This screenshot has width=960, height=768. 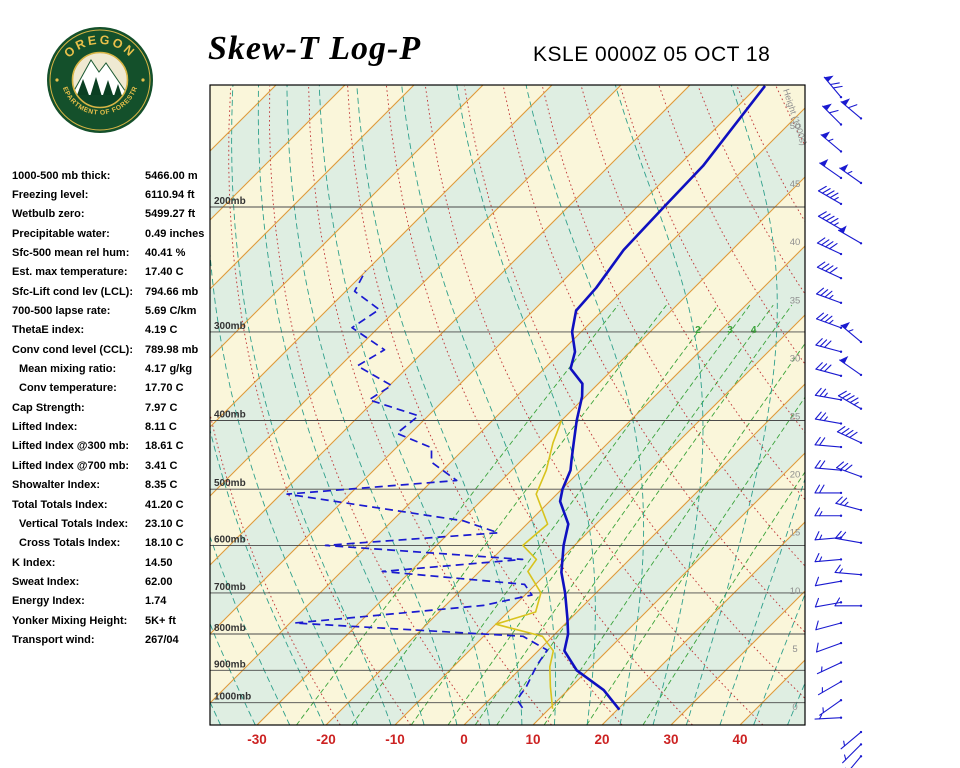 I want to click on index-value: 23.10 C, so click(x=164, y=523).